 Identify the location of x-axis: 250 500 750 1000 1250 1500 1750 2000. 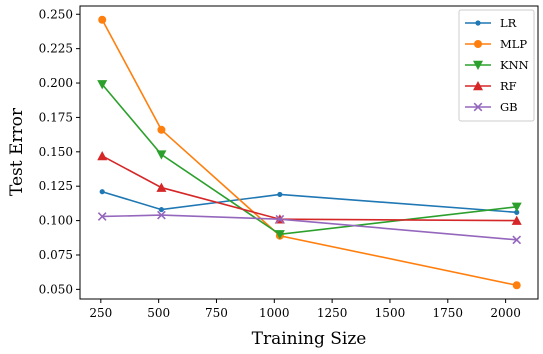
(305, 309).